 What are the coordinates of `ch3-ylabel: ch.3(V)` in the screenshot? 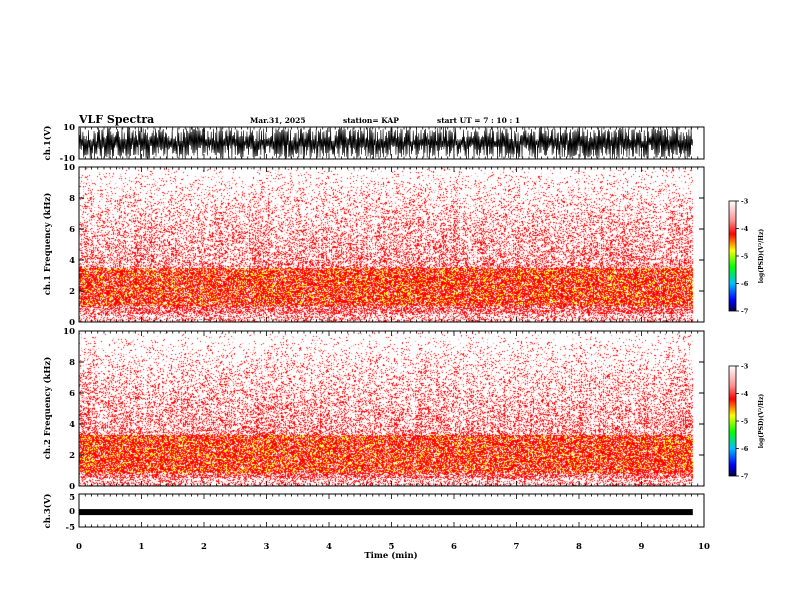 It's located at (47, 511).